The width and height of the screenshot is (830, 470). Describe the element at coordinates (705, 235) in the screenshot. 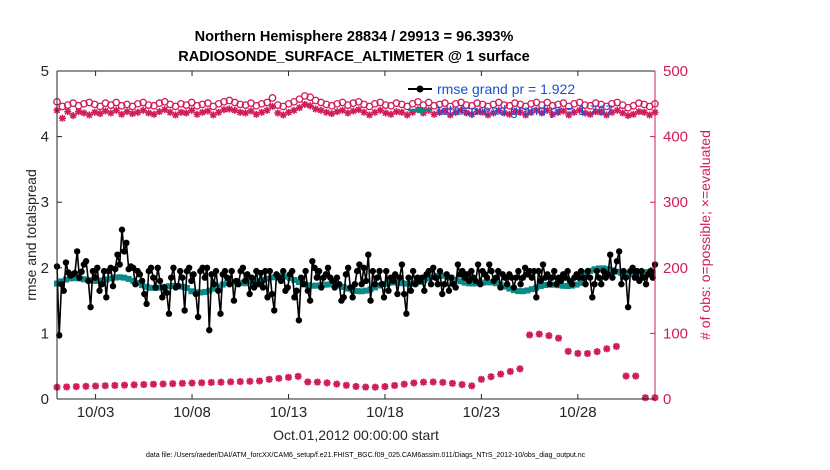

I see `y-axis-right-label: # of obs: o=possible; ×=evaluated` at that location.